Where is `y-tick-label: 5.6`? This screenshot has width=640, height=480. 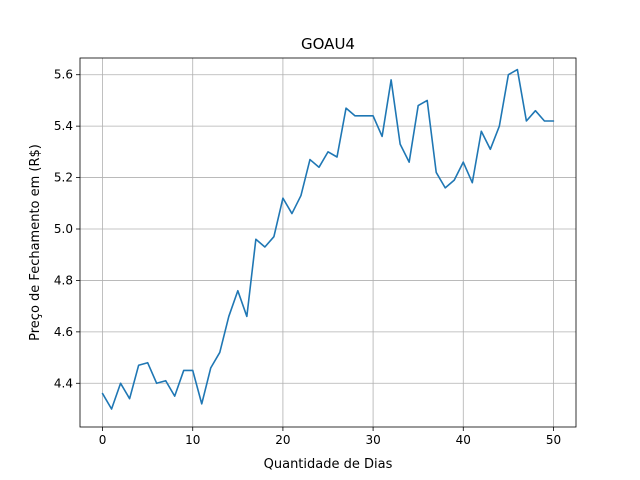 y-tick-label: 5.6 is located at coordinates (63, 75).